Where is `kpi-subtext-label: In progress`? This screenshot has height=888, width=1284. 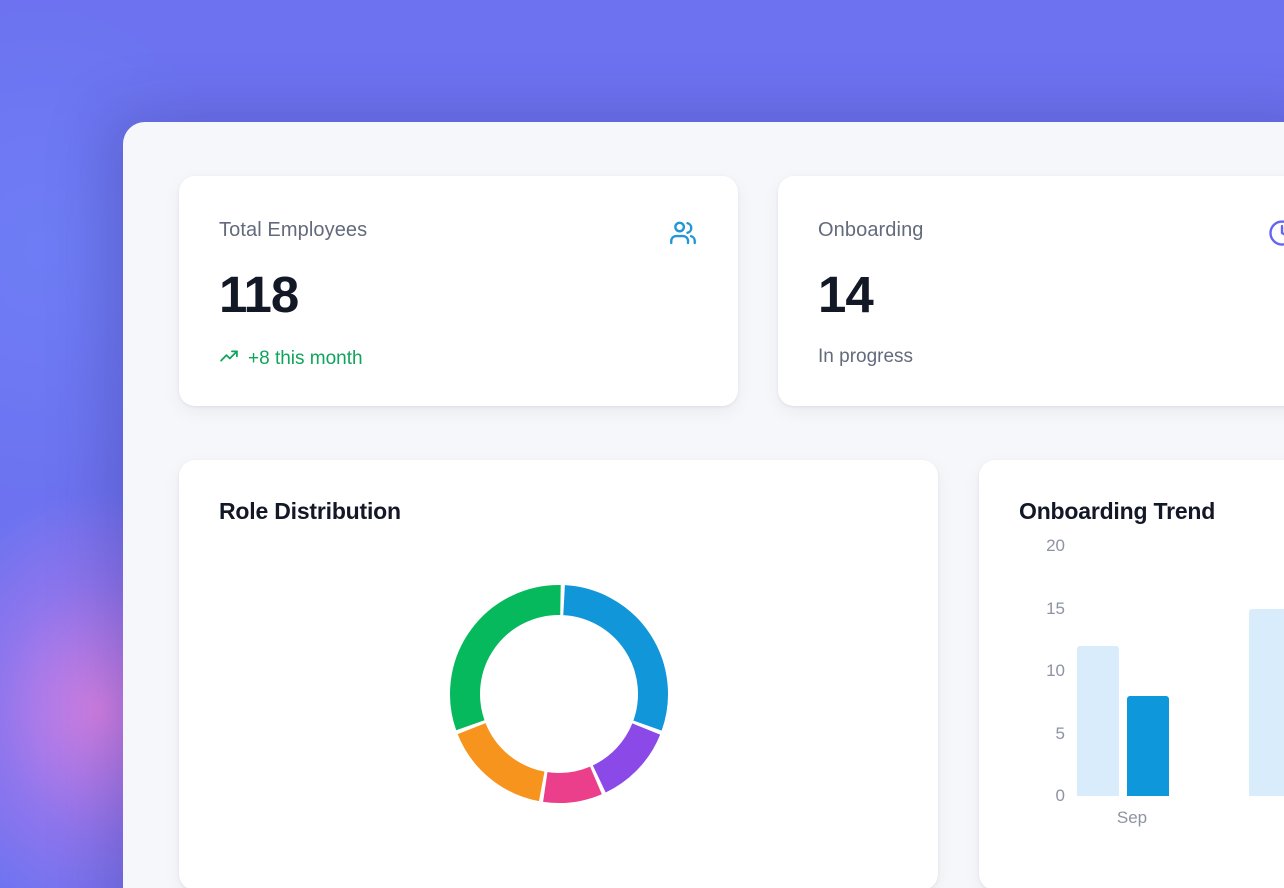
kpi-subtext-label: In progress is located at coordinates (866, 356).